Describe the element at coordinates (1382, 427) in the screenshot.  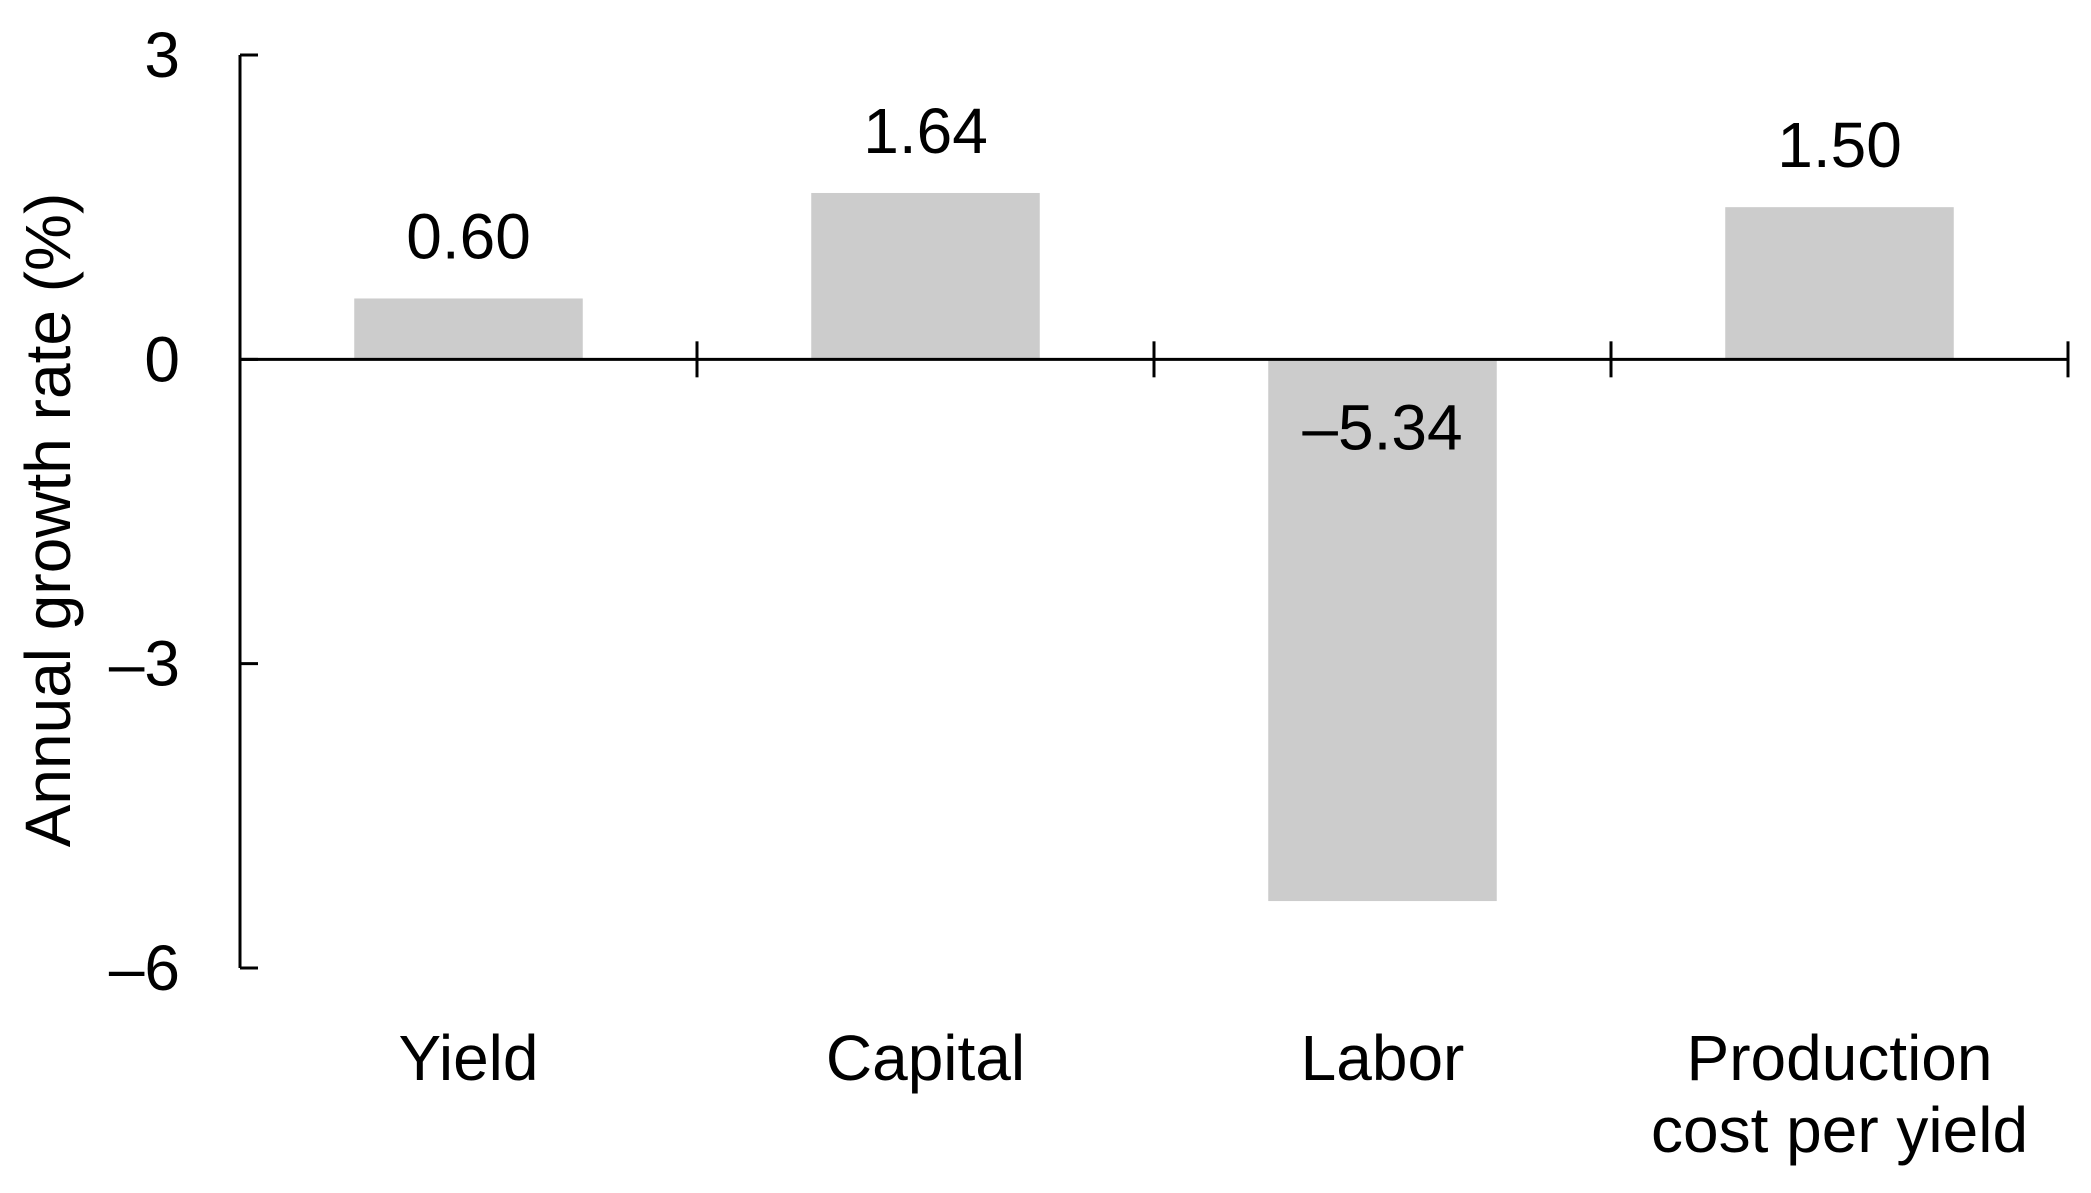
I see `data-label-2: –5.34` at that location.